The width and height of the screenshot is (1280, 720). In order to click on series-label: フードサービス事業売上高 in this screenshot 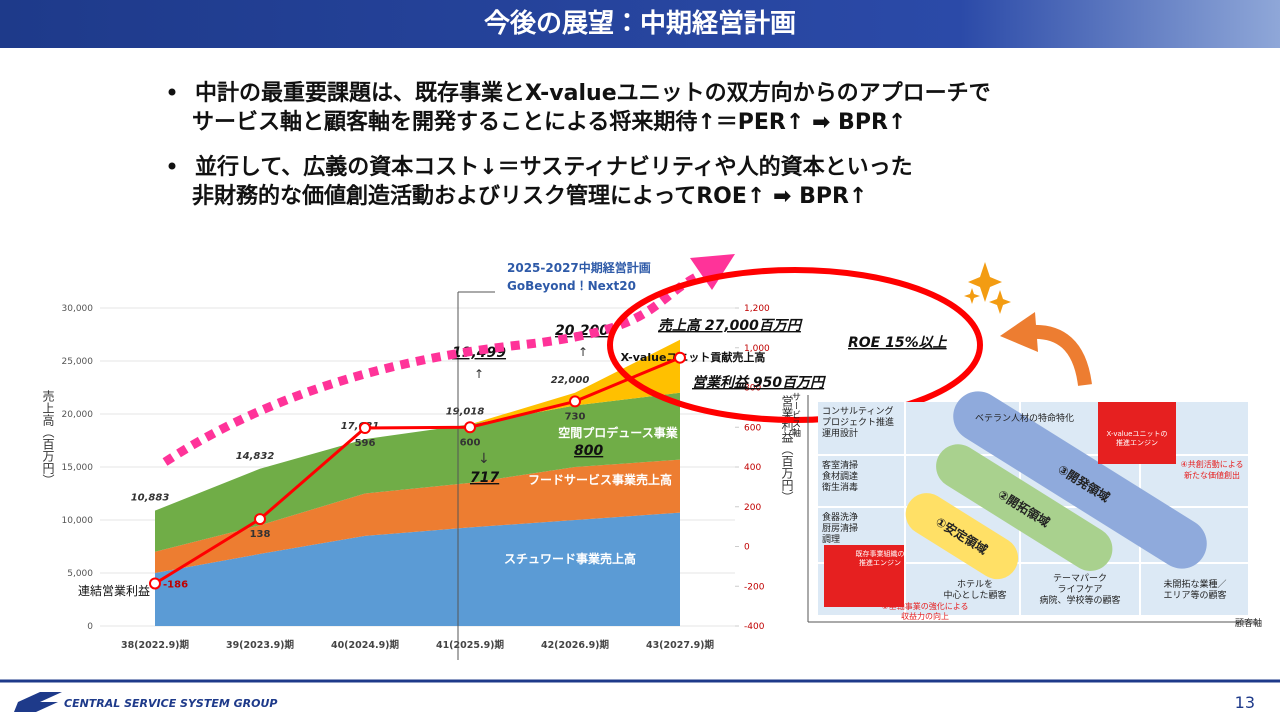, I will do `click(600, 479)`.